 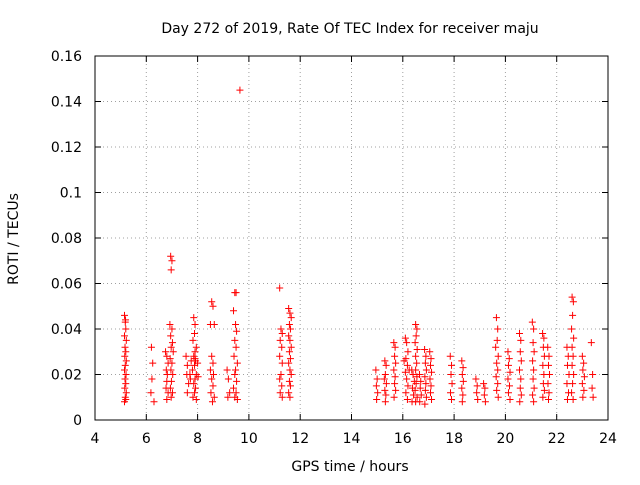 What do you see at coordinates (66, 285) in the screenshot?
I see `y-tick-label: 0.06` at bounding box center [66, 285].